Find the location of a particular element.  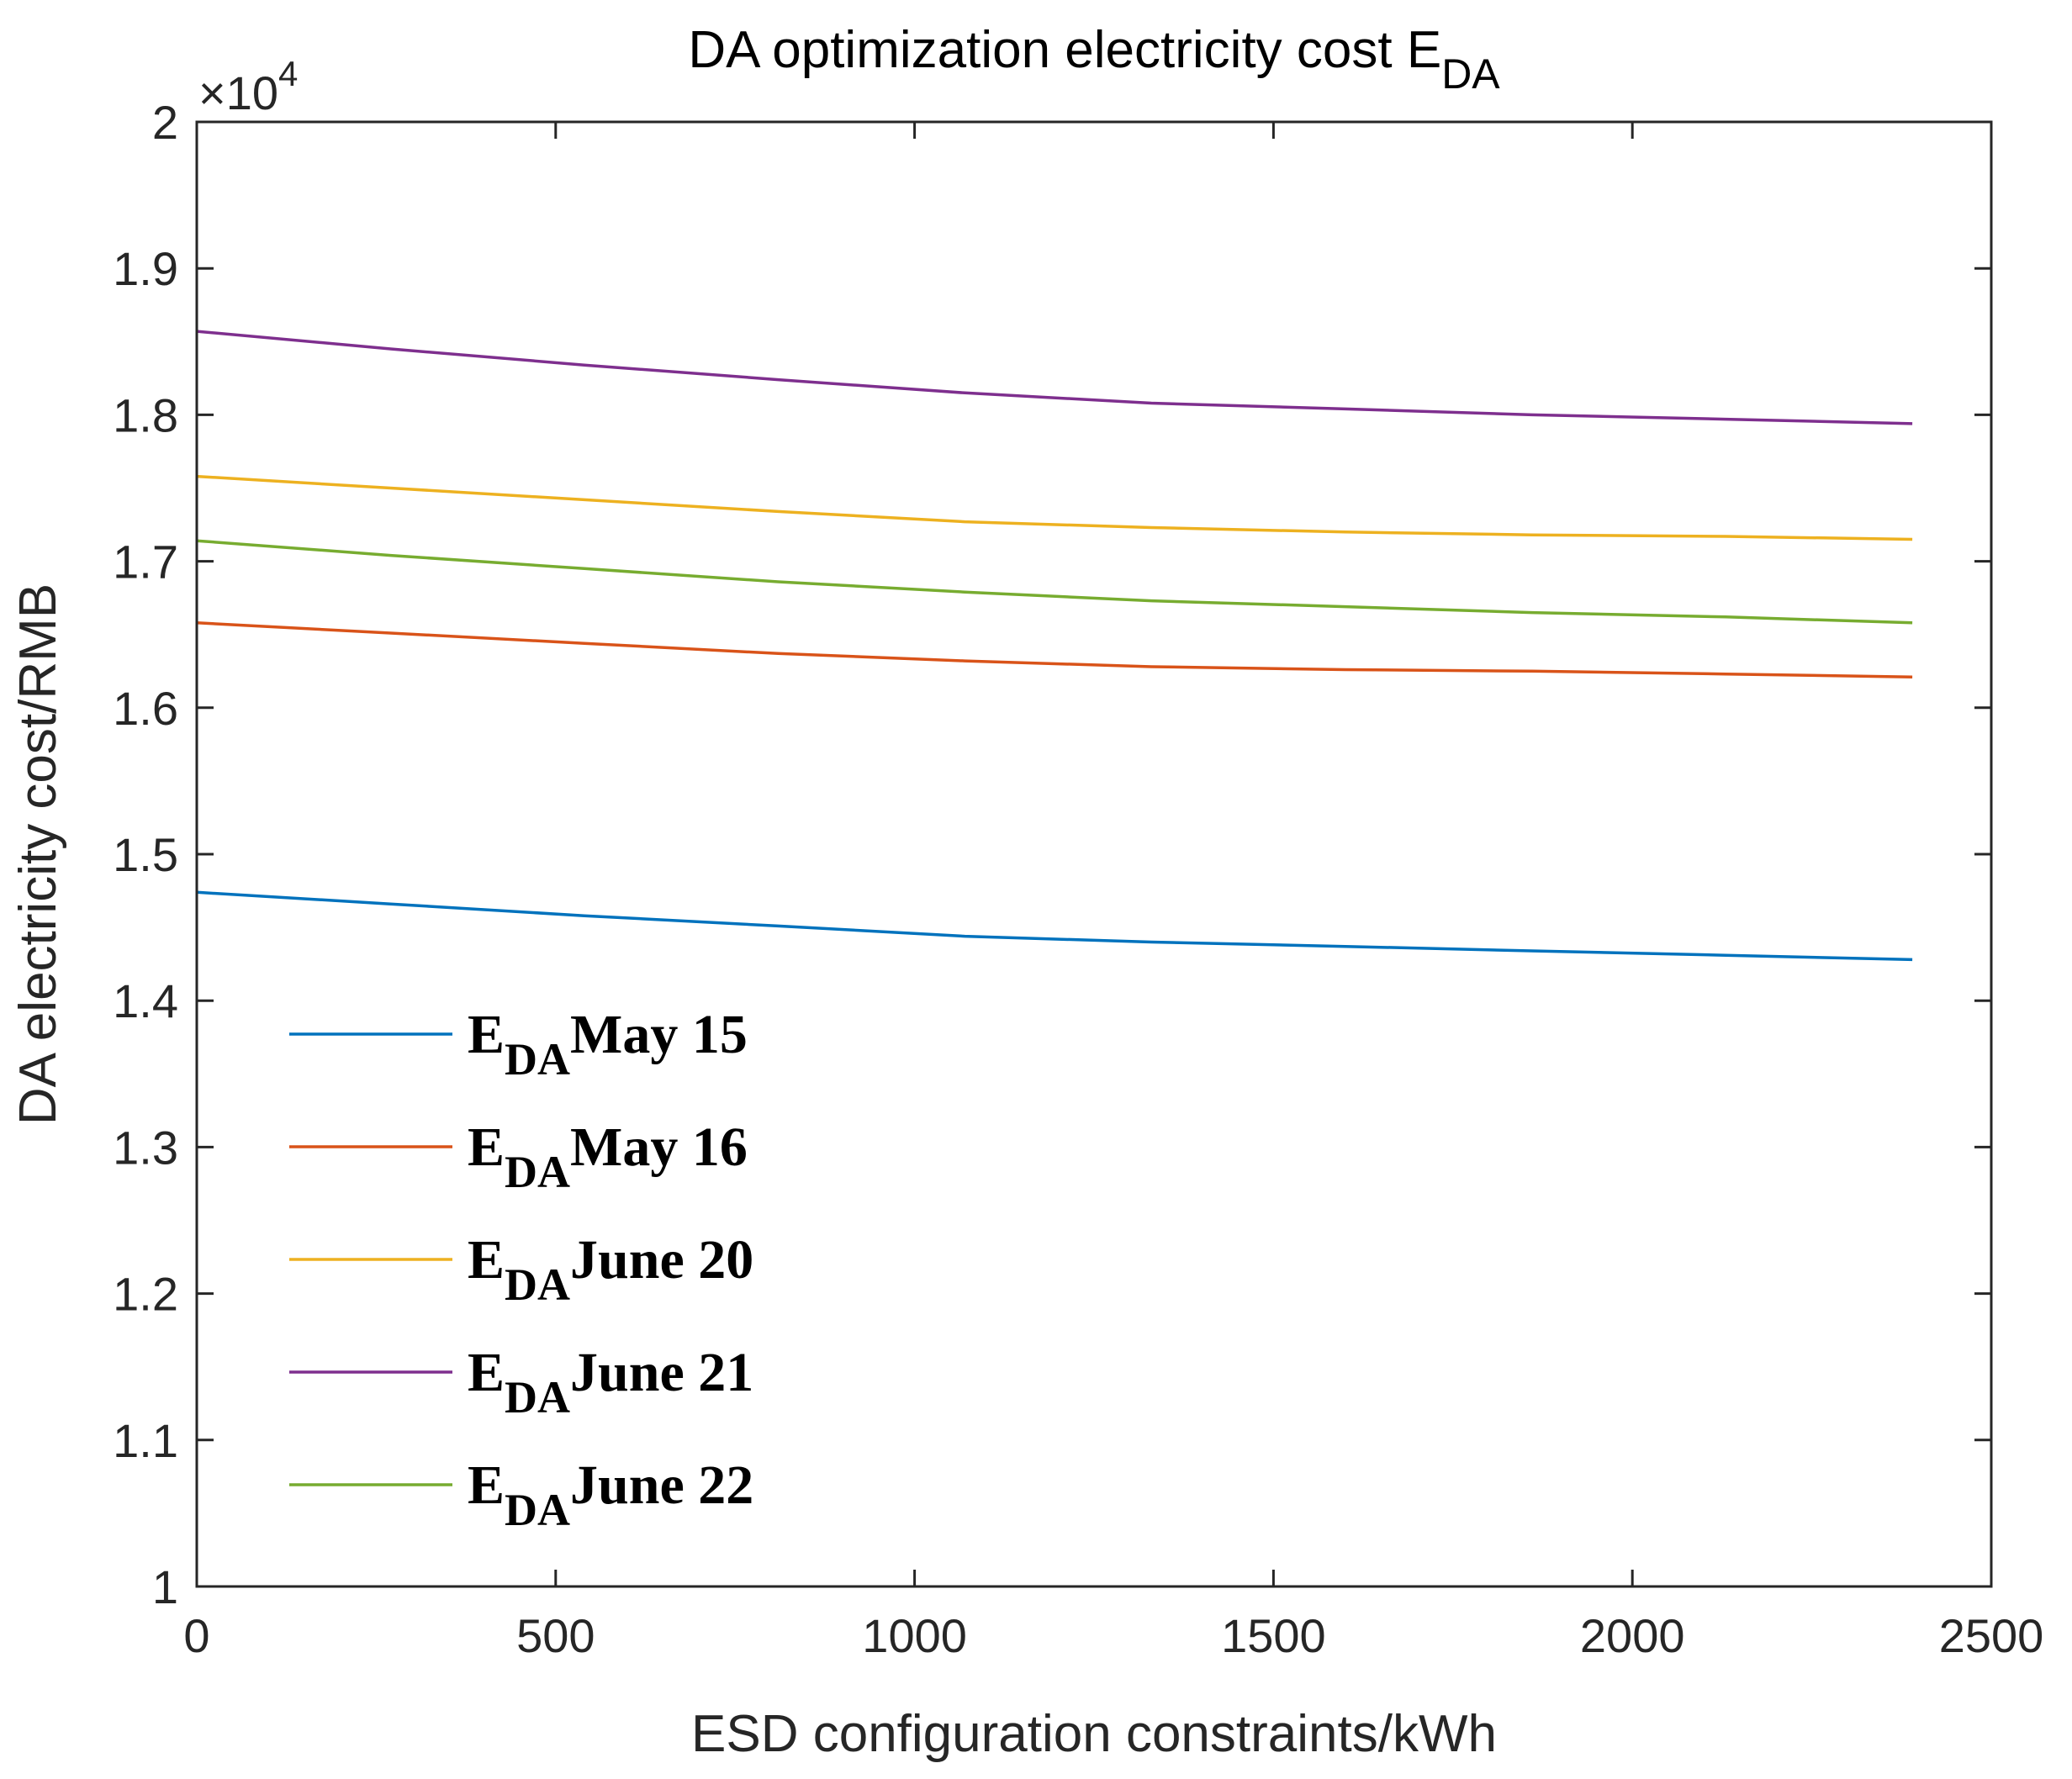

legend-series-name: May 15 is located at coordinates (659, 1034).